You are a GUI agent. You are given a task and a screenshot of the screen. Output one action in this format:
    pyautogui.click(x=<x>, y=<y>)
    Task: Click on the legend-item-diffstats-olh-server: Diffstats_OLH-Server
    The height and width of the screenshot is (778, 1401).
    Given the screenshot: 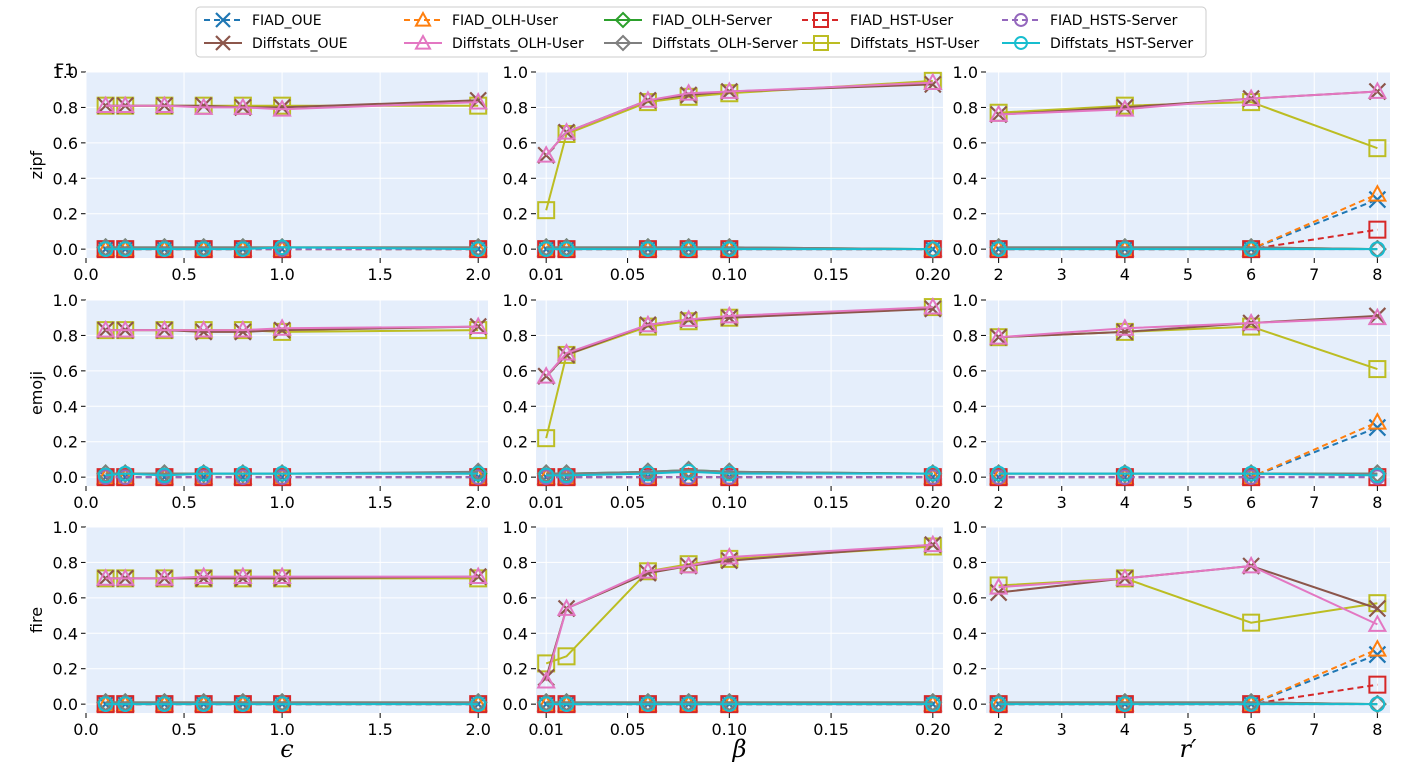 What is the action you would take?
    pyautogui.click(x=701, y=43)
    